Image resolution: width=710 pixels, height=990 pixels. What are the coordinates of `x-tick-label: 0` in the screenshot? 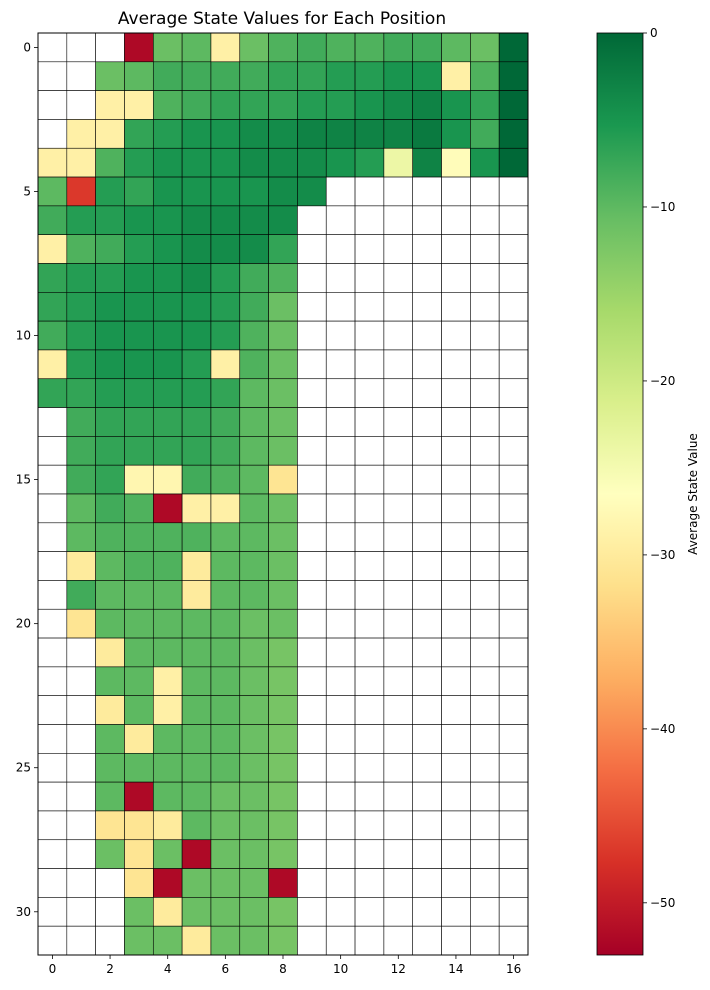 It's located at (53, 969).